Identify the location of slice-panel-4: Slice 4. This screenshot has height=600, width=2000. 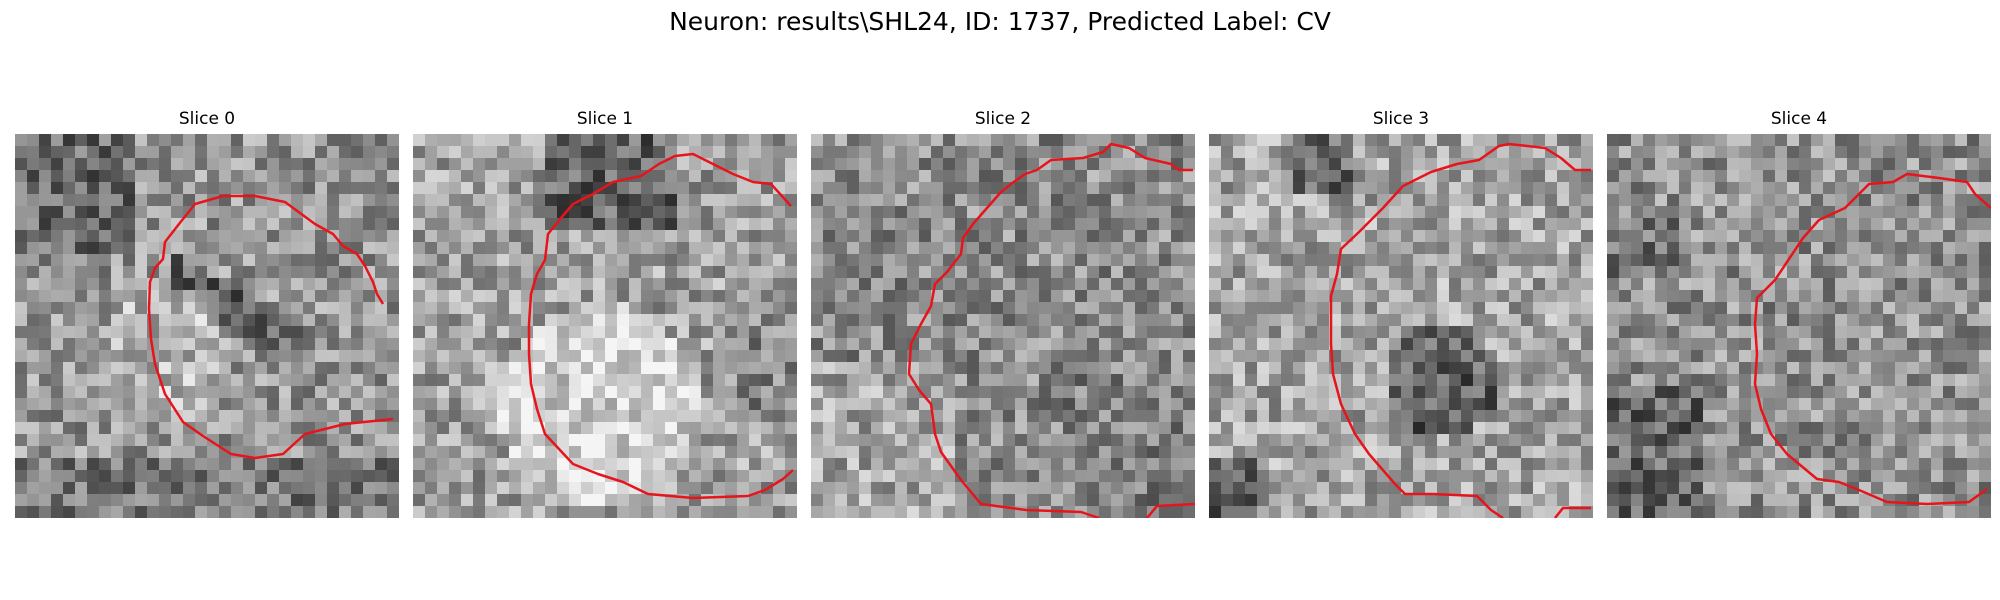
(1799, 313).